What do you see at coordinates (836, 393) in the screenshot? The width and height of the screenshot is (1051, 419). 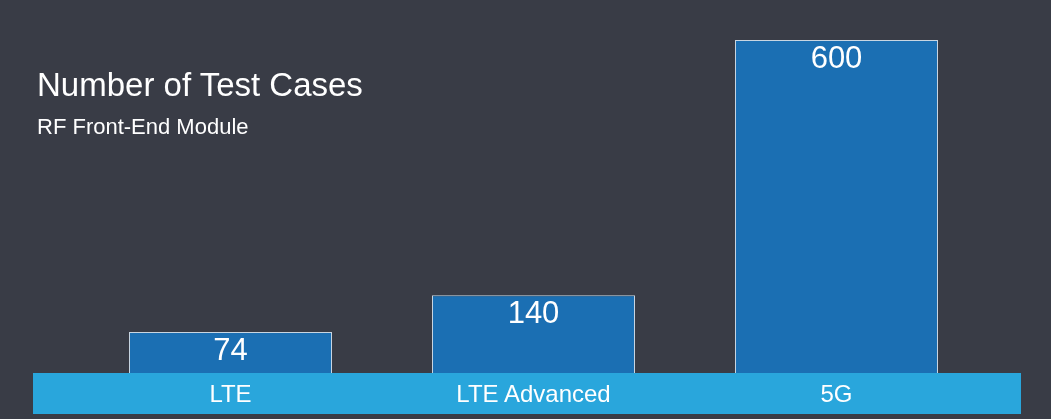 I see `x-tick-label: 5G` at bounding box center [836, 393].